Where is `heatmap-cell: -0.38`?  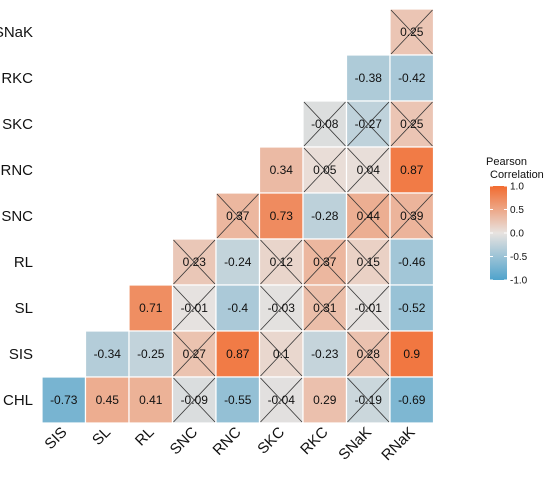
heatmap-cell: -0.38 is located at coordinates (368, 78).